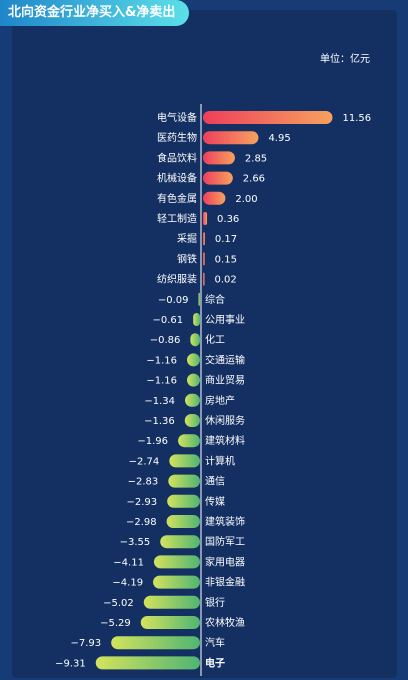  Describe the element at coordinates (215, 502) in the screenshot. I see `category-label-19: 传媒` at that location.